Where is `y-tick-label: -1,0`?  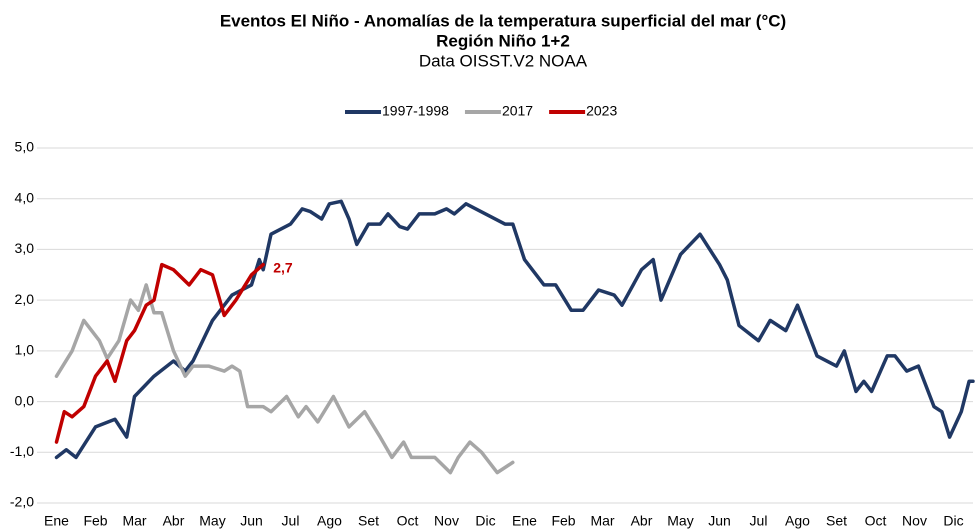
y-tick-label: -1,0 is located at coordinates (22, 451).